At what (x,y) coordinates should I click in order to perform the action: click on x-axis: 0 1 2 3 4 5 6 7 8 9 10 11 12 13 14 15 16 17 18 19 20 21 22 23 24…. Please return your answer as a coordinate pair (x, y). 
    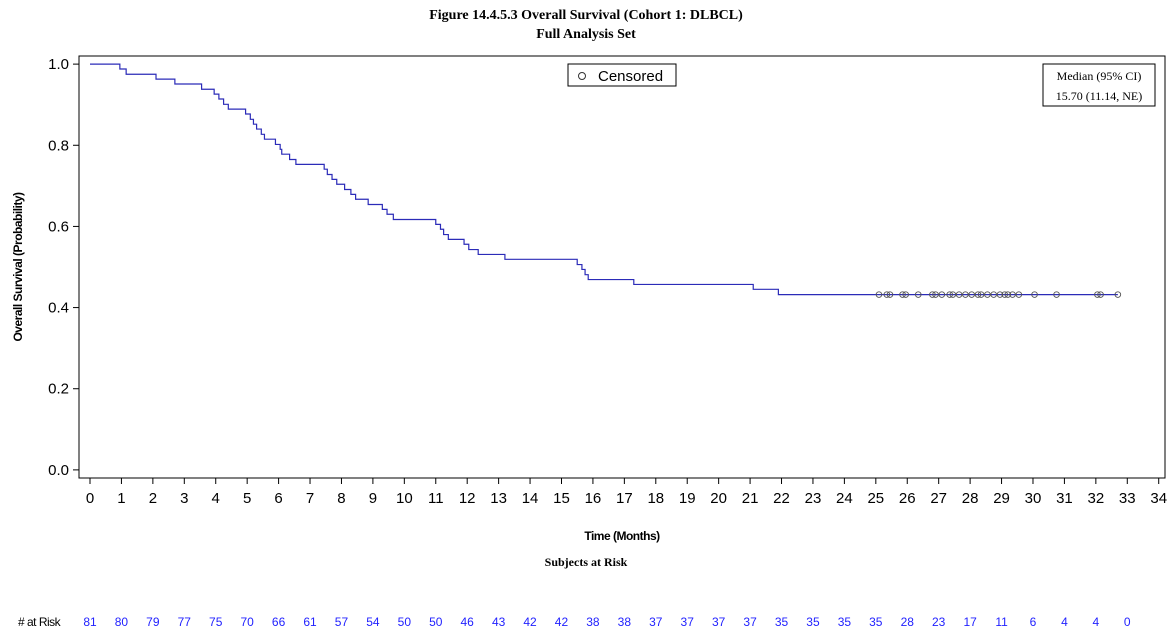
    Looking at the image, I should click on (626, 492).